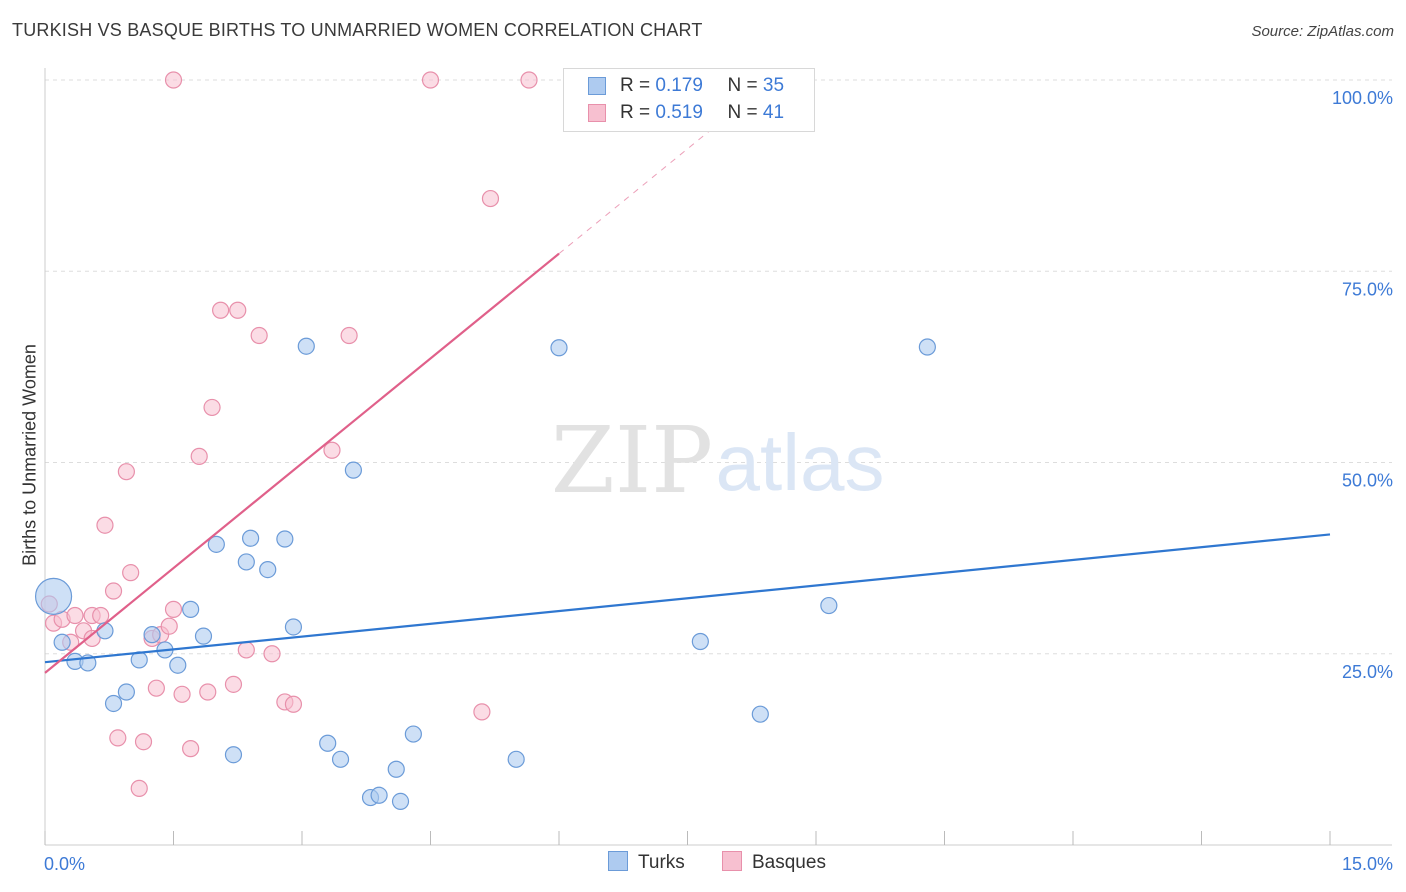 This screenshot has width=1406, height=892. Describe the element at coordinates (1362, 98) in the screenshot. I see `y-tick-label-100: 100.0%` at that location.